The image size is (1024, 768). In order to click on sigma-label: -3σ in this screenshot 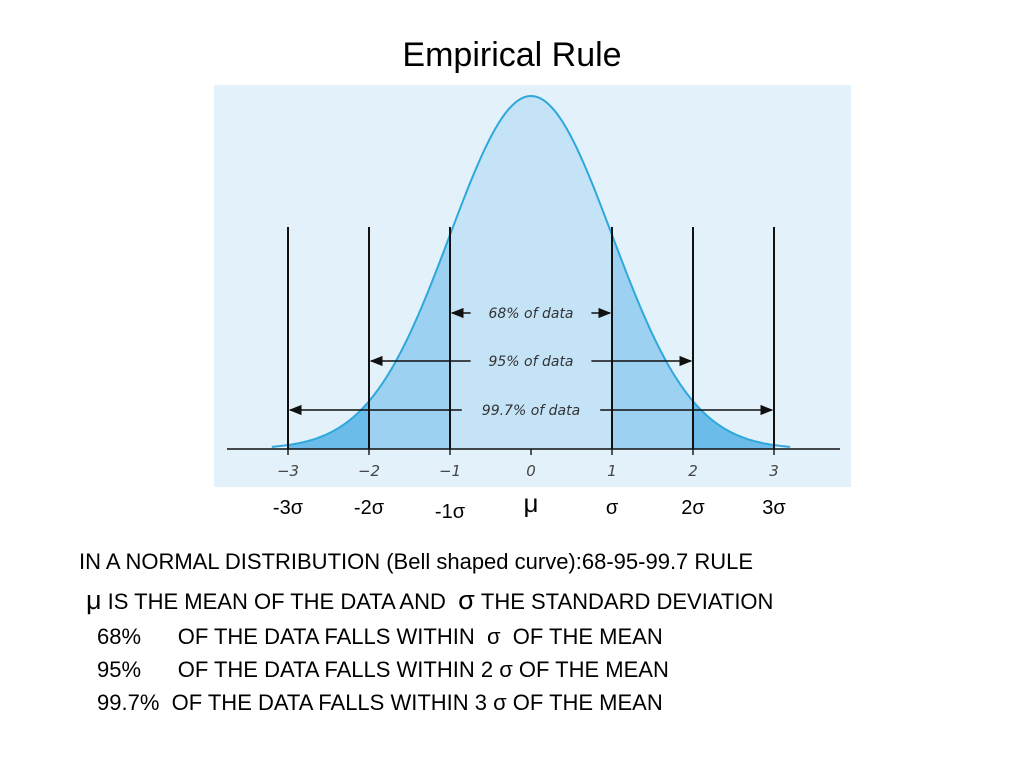, I will do `click(288, 508)`.